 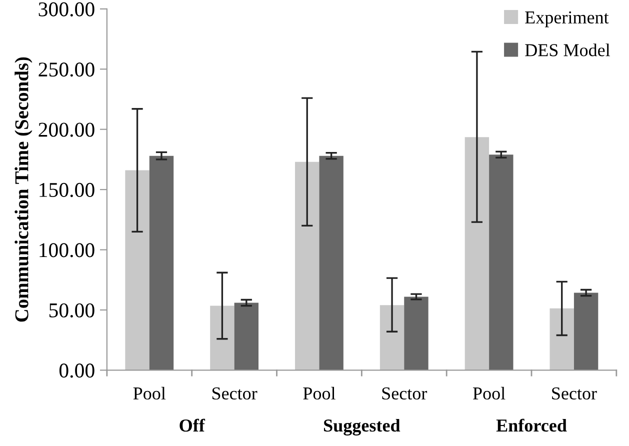 I want to click on text: Suggested, so click(x=362, y=427).